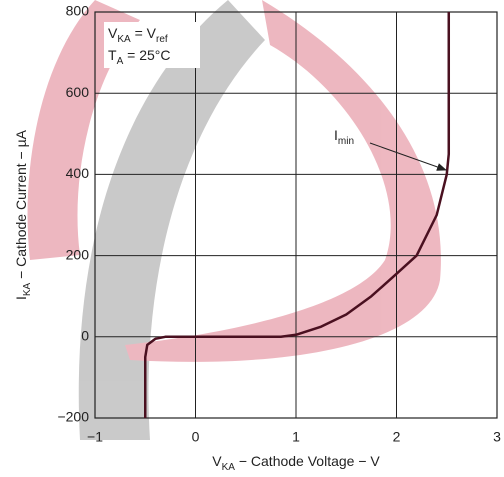  Describe the element at coordinates (296, 437) in the screenshot. I see `x-tick-label: 1` at that location.